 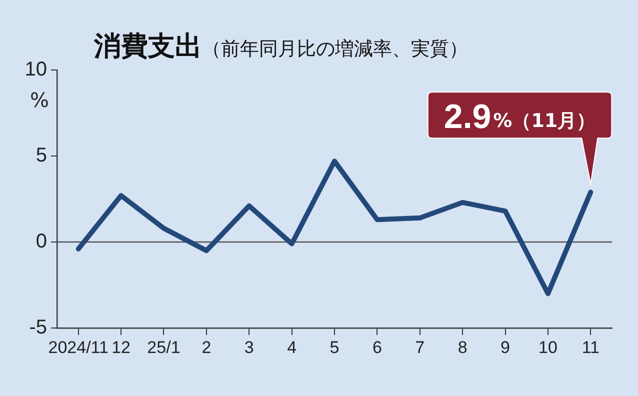 I want to click on x-tick-label: 7, so click(x=420, y=347).